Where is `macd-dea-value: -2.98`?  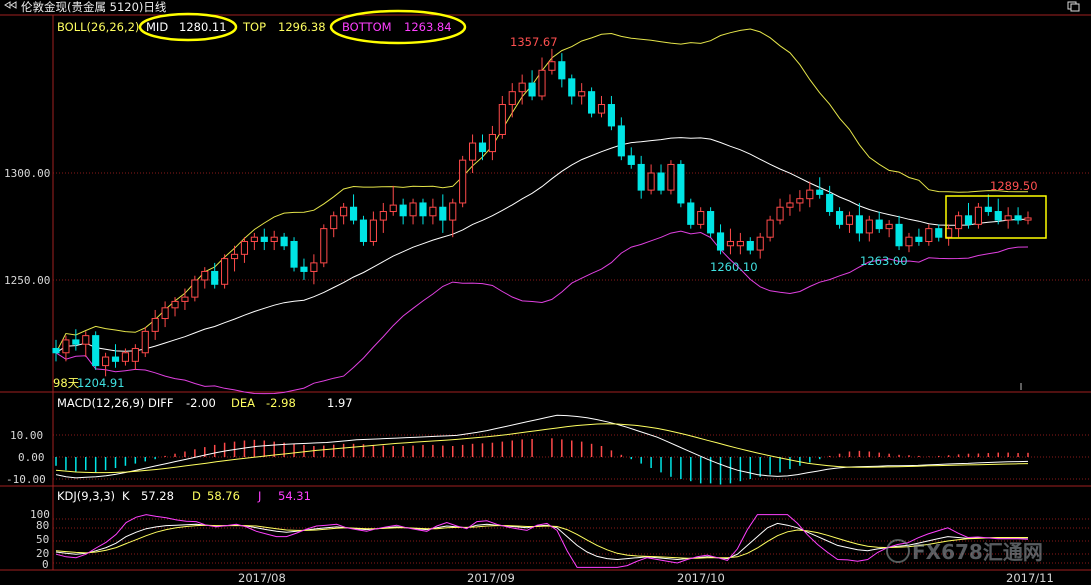
macd-dea-value: -2.98 is located at coordinates (281, 403).